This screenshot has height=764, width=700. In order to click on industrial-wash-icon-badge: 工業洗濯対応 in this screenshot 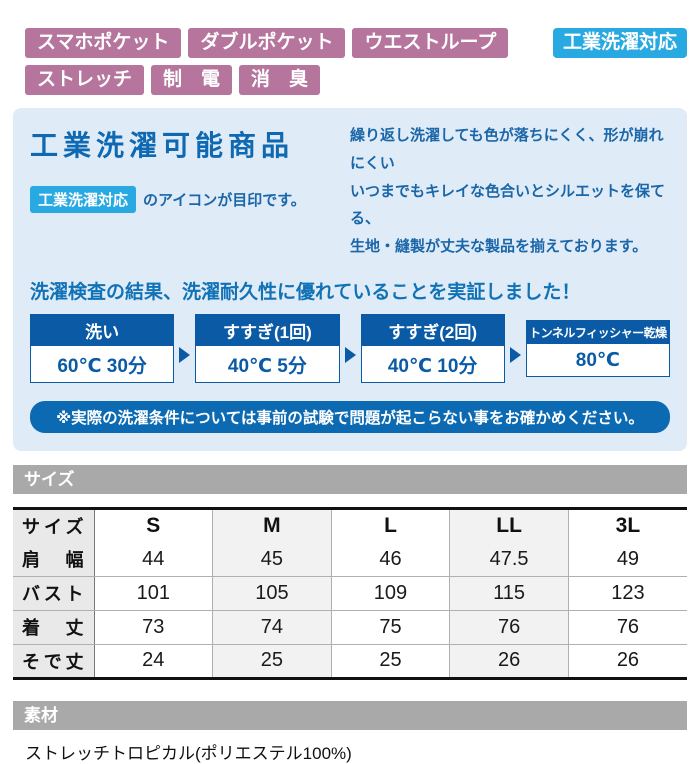, I will do `click(83, 199)`.